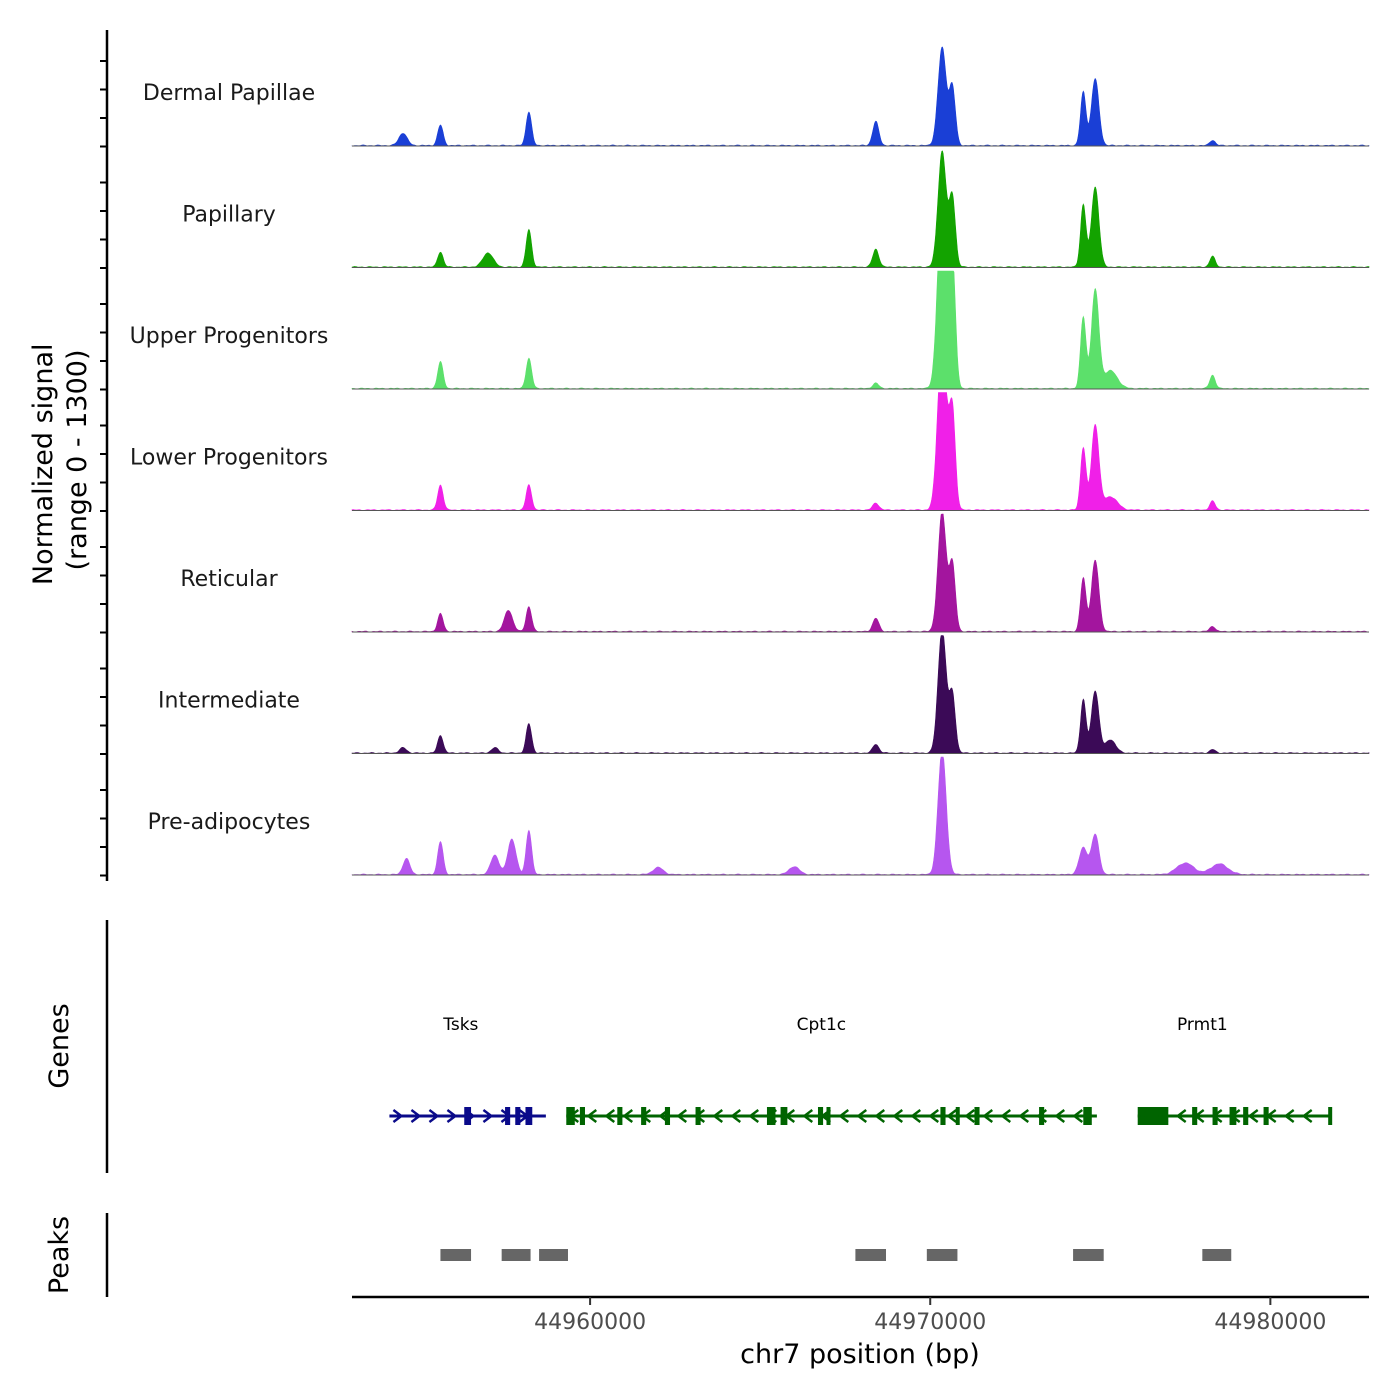 The image size is (1400, 1400). What do you see at coordinates (1235, 1070) in the screenshot?
I see `gene-prmt1: Prmt1` at bounding box center [1235, 1070].